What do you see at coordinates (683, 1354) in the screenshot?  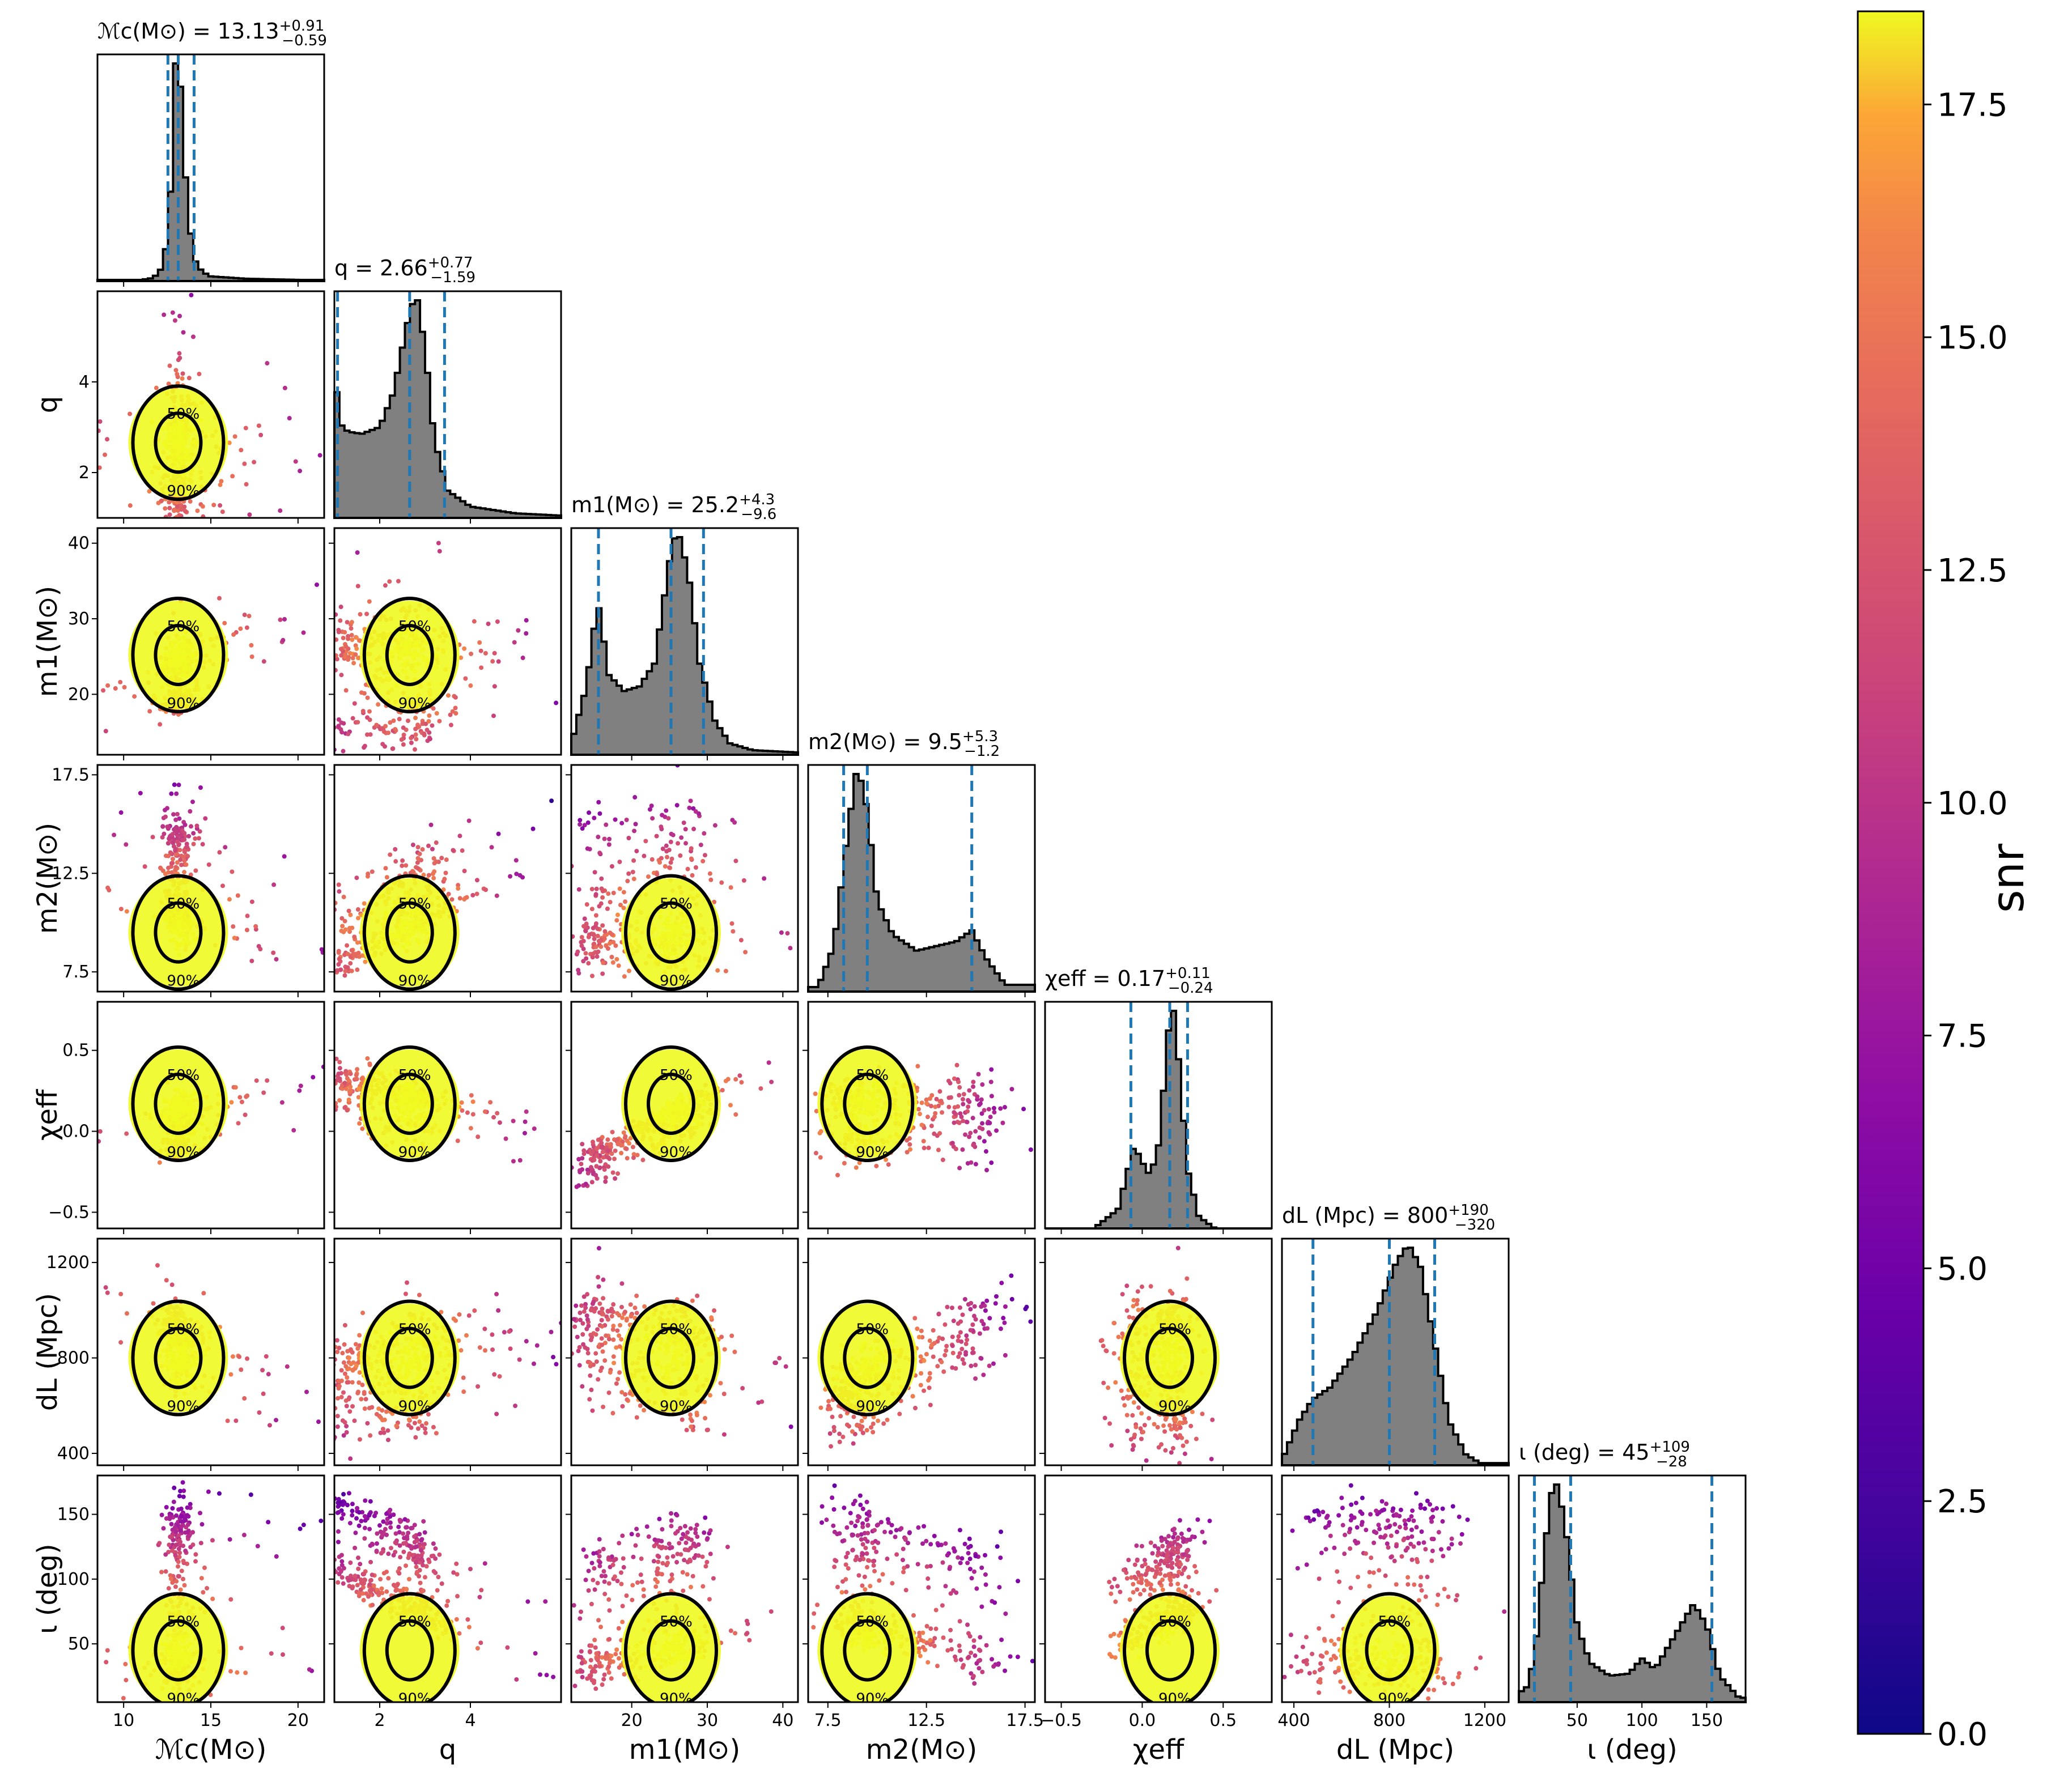 I see `panel-dl-m1: 50% 90%` at bounding box center [683, 1354].